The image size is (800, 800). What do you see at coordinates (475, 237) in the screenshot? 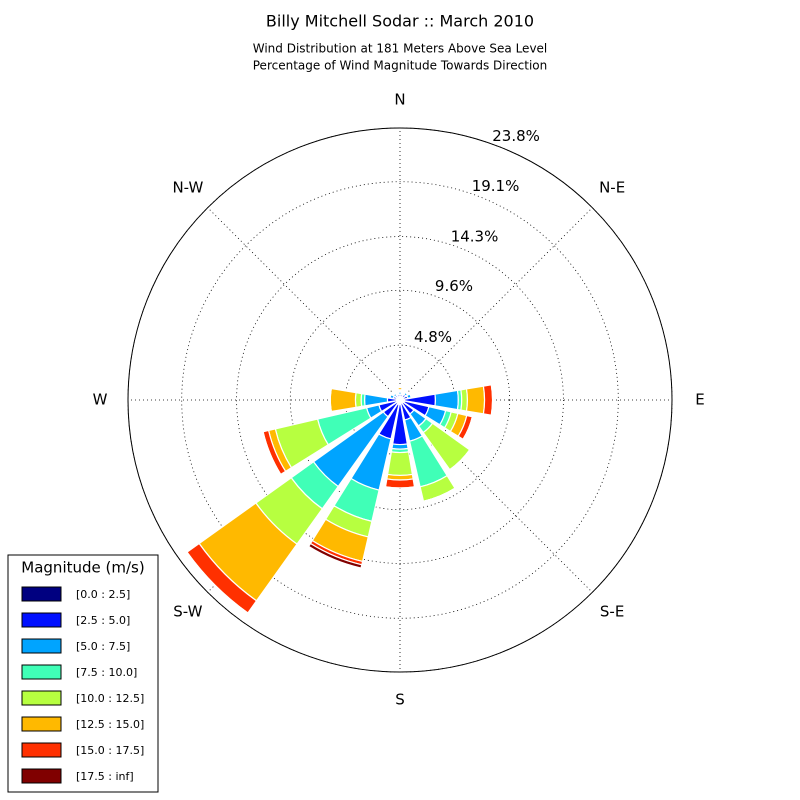
I see `r-tick-label: 14.3%` at bounding box center [475, 237].